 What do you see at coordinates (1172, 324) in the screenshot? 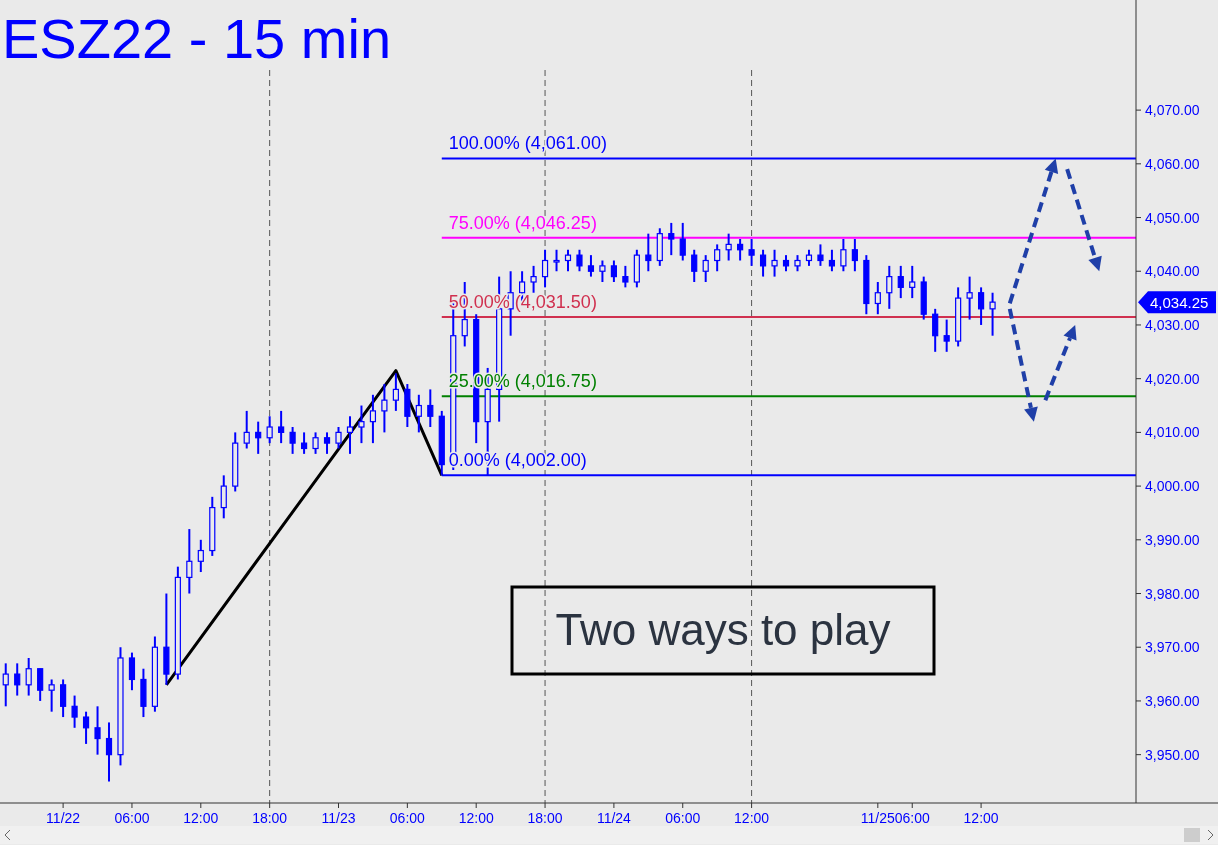
I see `y-tick-label: 4,030.00` at bounding box center [1172, 324].